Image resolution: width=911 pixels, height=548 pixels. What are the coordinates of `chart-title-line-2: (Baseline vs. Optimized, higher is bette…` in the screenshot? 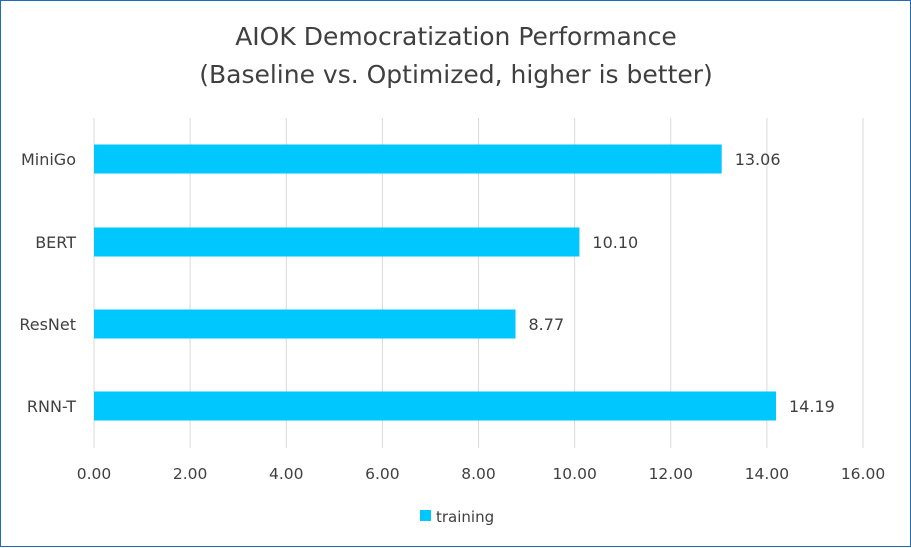 It's located at (456, 74).